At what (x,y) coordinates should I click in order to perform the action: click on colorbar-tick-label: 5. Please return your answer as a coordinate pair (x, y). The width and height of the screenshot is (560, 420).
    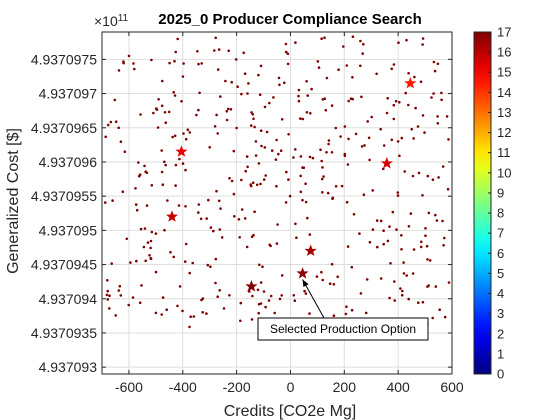
    Looking at the image, I should click on (500, 273).